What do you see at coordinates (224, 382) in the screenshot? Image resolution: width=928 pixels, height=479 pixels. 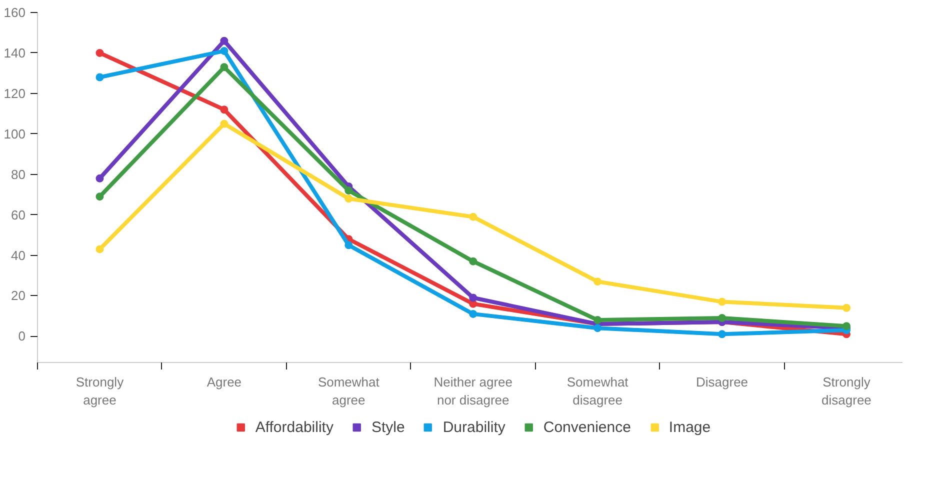 I see `x-tick-label: Agree` at bounding box center [224, 382].